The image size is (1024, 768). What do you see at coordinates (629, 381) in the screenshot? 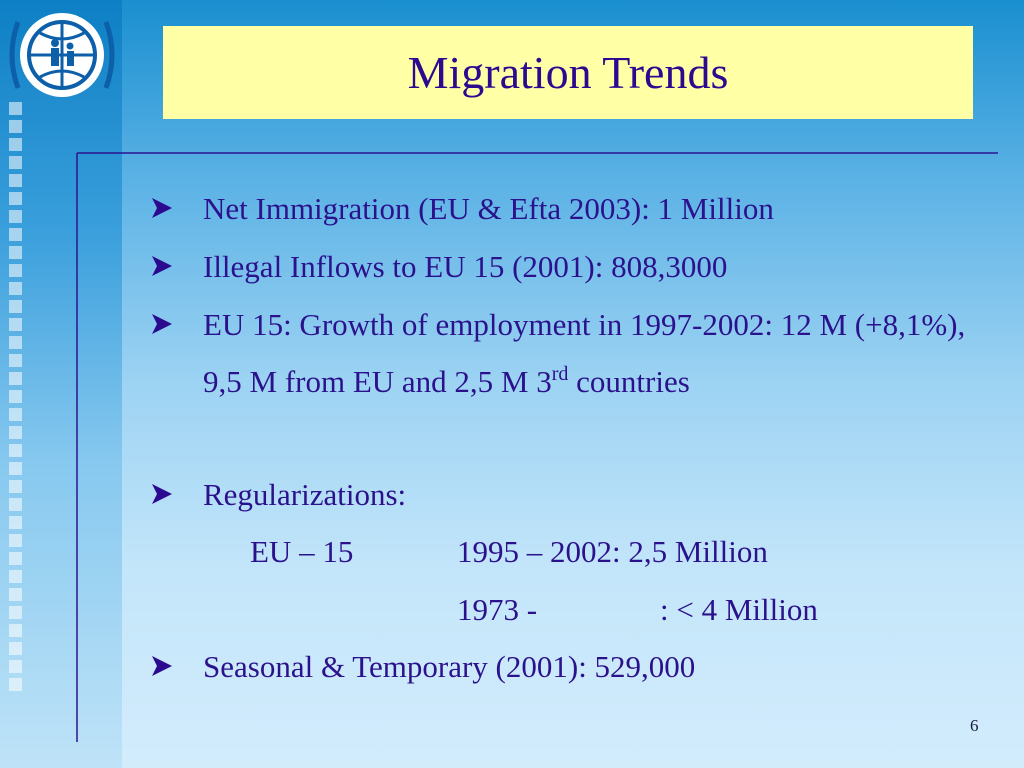
I see `bullet-tail: countries` at bounding box center [629, 381].